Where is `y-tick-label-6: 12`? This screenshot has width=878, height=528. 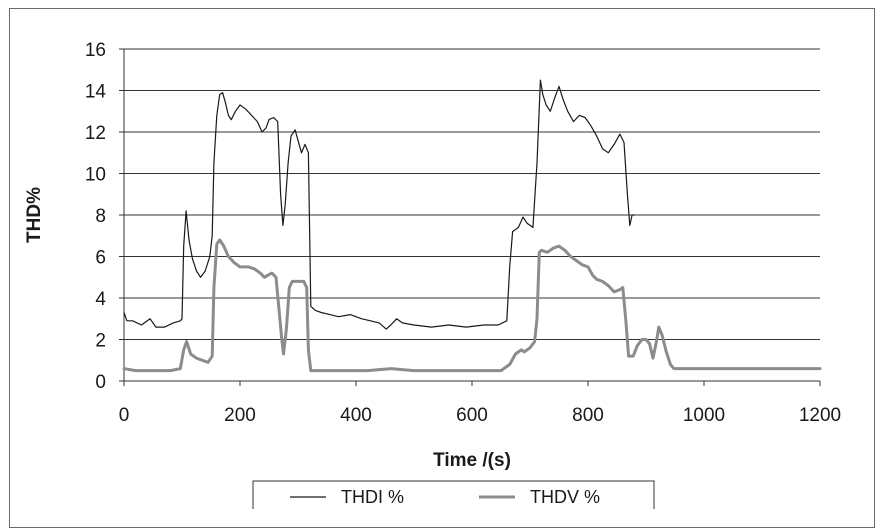
y-tick-label-6: 12 is located at coordinates (95, 133).